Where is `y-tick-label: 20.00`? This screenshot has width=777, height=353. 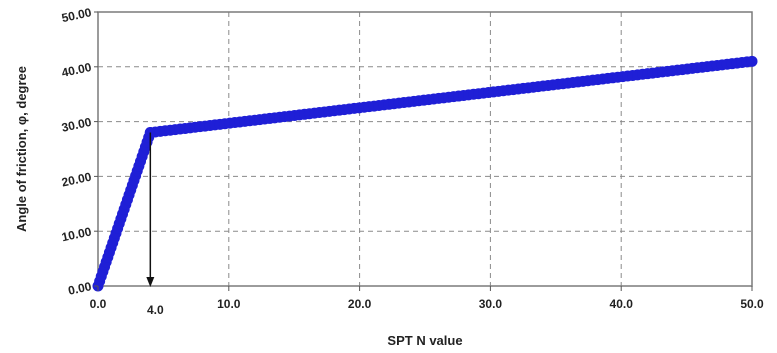
y-tick-label: 20.00 is located at coordinates (76, 180).